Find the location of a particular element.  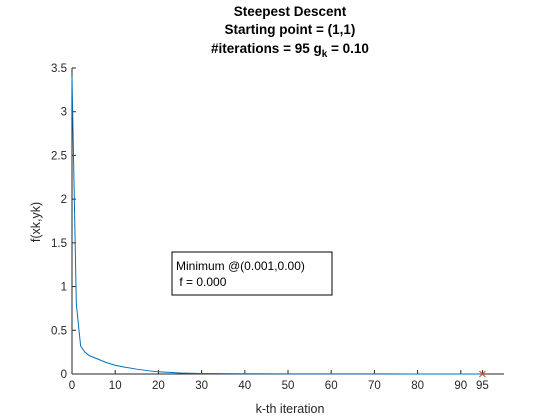

x-tick-label: 95 is located at coordinates (482, 386).